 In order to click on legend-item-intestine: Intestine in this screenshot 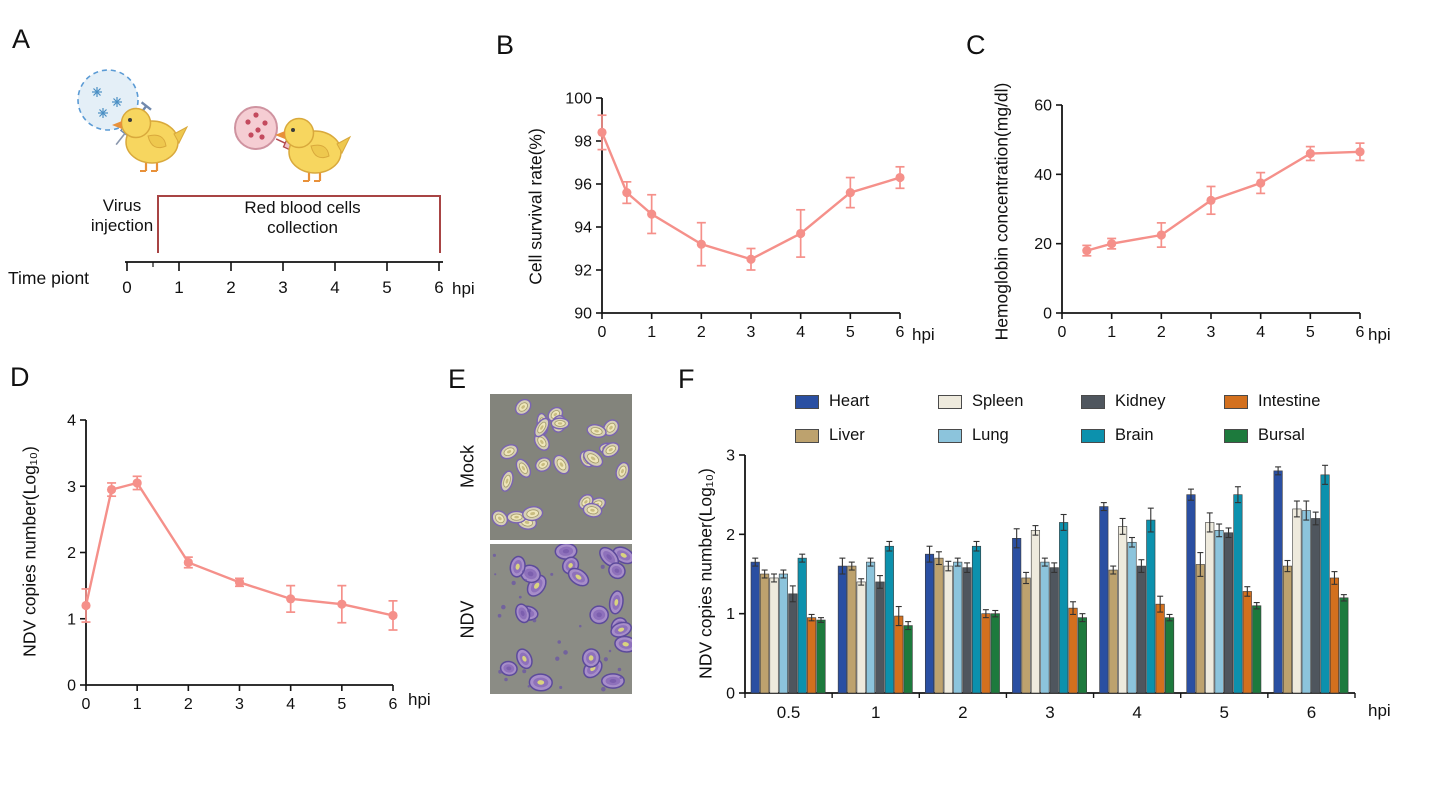, I will do `click(1272, 401)`.